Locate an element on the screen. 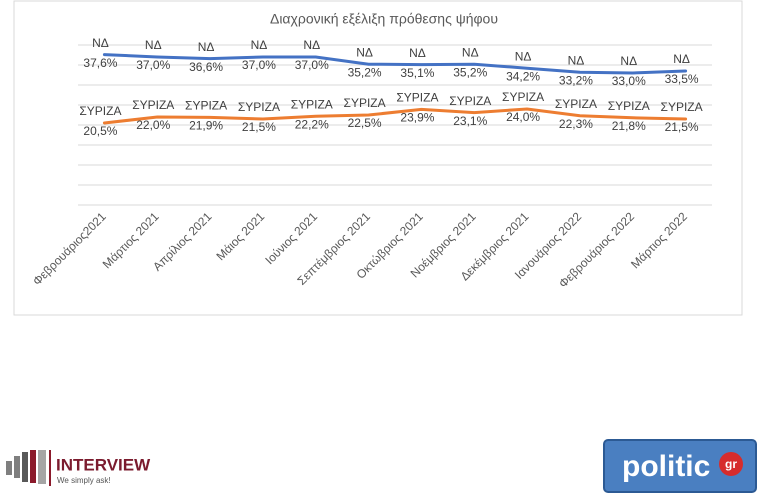 Image resolution: width=768 pixels, height=499 pixels. value-label: 35,1% is located at coordinates (417, 73).